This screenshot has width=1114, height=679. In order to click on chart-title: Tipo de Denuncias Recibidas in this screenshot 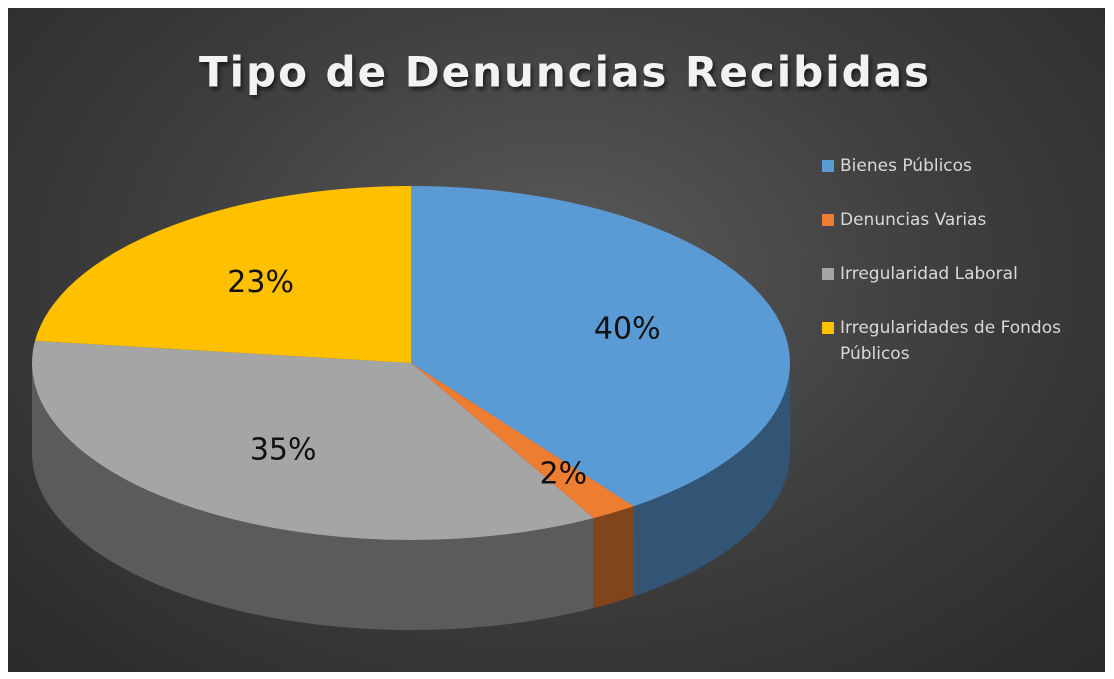, I will do `click(565, 72)`.